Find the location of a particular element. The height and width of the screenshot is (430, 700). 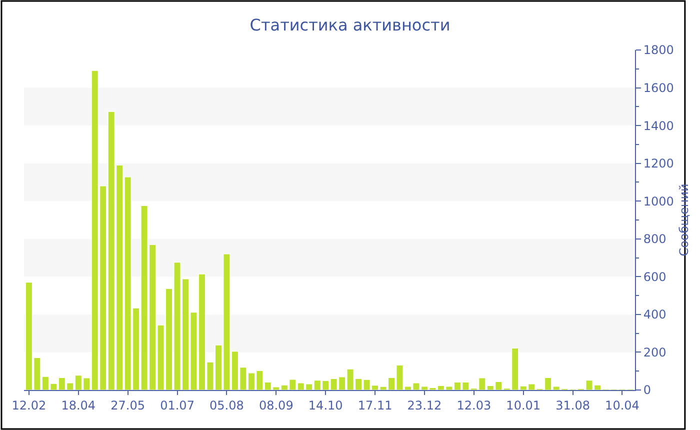

x-tick-label: 08.09 is located at coordinates (276, 405).